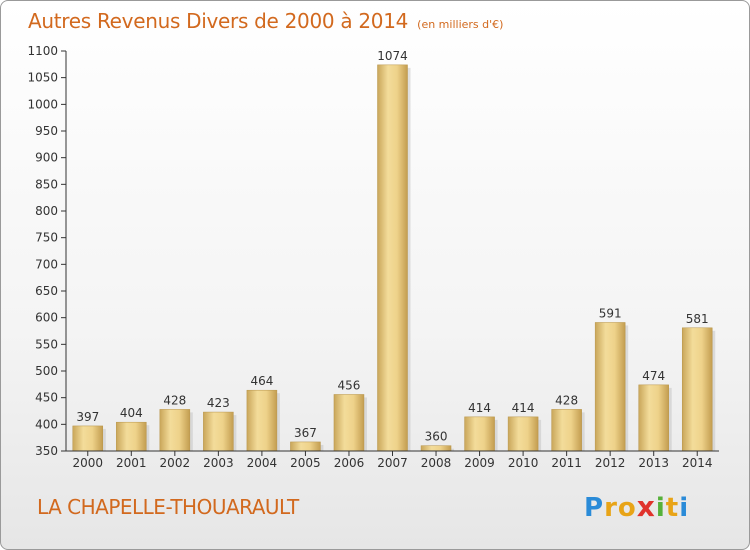 The width and height of the screenshot is (750, 550). Describe the element at coordinates (637, 506) in the screenshot. I see `brand-logo: Proxiti` at that location.